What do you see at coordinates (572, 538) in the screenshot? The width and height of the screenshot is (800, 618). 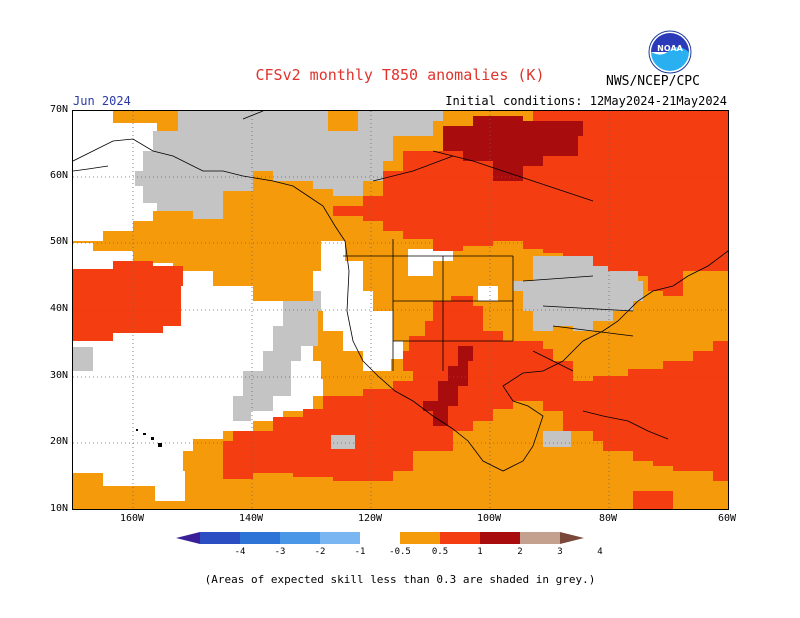 I see `legend-arrow-high` at bounding box center [572, 538].